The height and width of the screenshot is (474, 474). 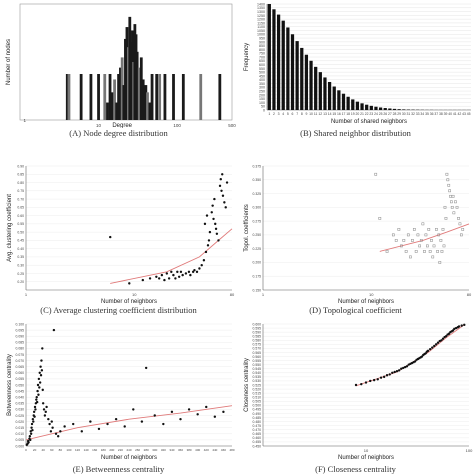 What do you see at coordinates (129, 458) in the screenshot?
I see `x-axis-label: Number of neighbors` at bounding box center [129, 458].